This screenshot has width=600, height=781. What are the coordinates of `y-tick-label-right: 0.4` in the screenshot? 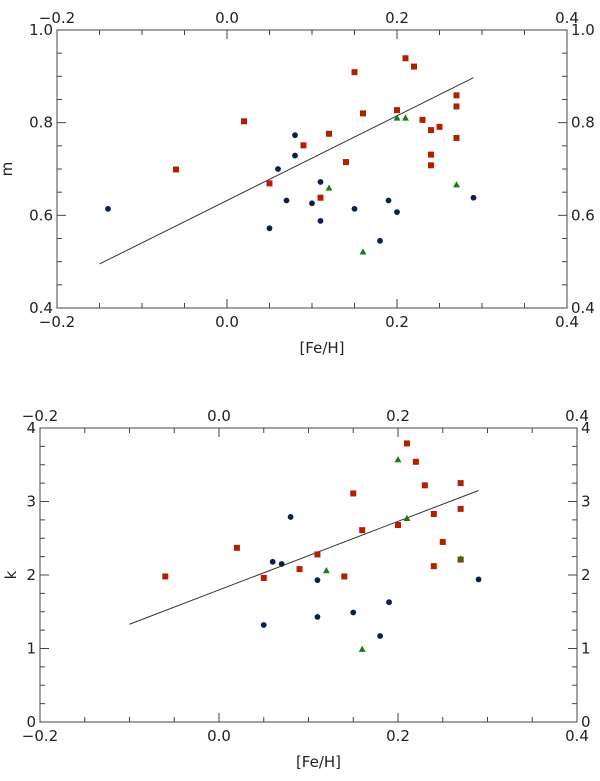 It's located at (583, 308).